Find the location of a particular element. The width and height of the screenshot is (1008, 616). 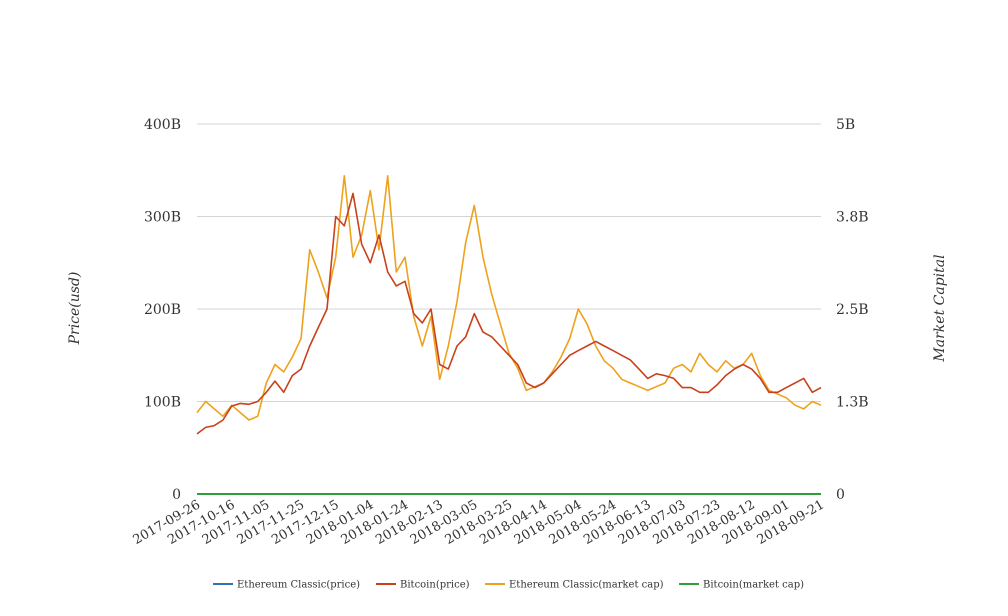

legend-label: Bitcoin(price) is located at coordinates (435, 585).